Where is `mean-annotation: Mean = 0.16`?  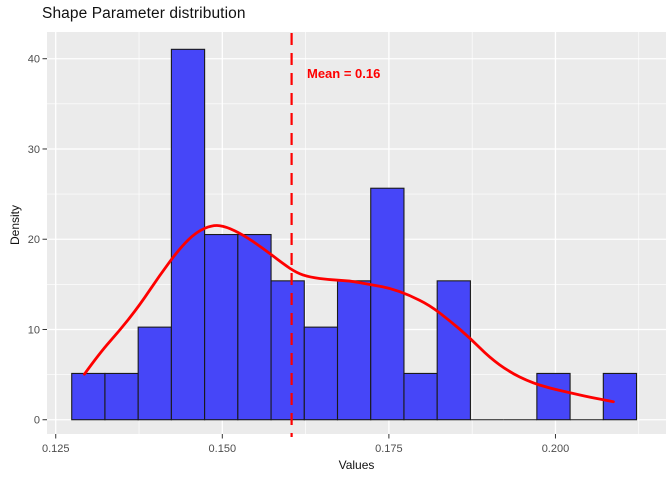
mean-annotation: Mean = 0.16 is located at coordinates (344, 73).